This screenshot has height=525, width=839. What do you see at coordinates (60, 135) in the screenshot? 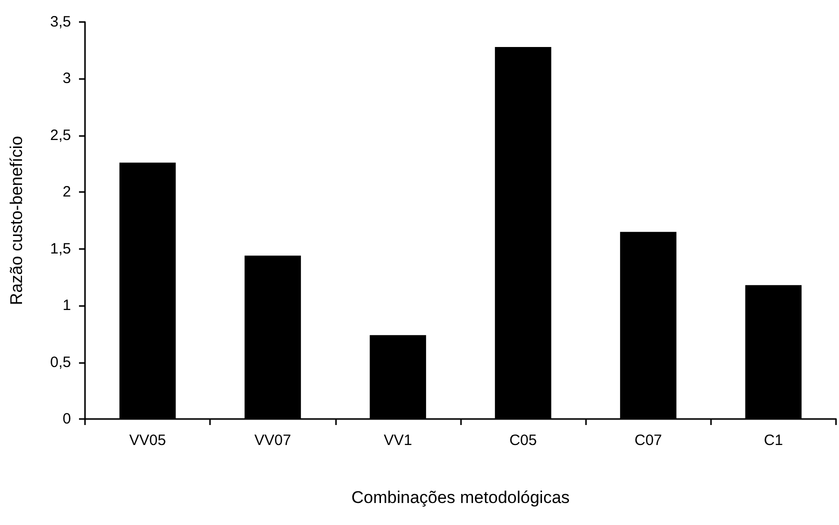
I see `y-tick-label: 2,5` at bounding box center [60, 135].